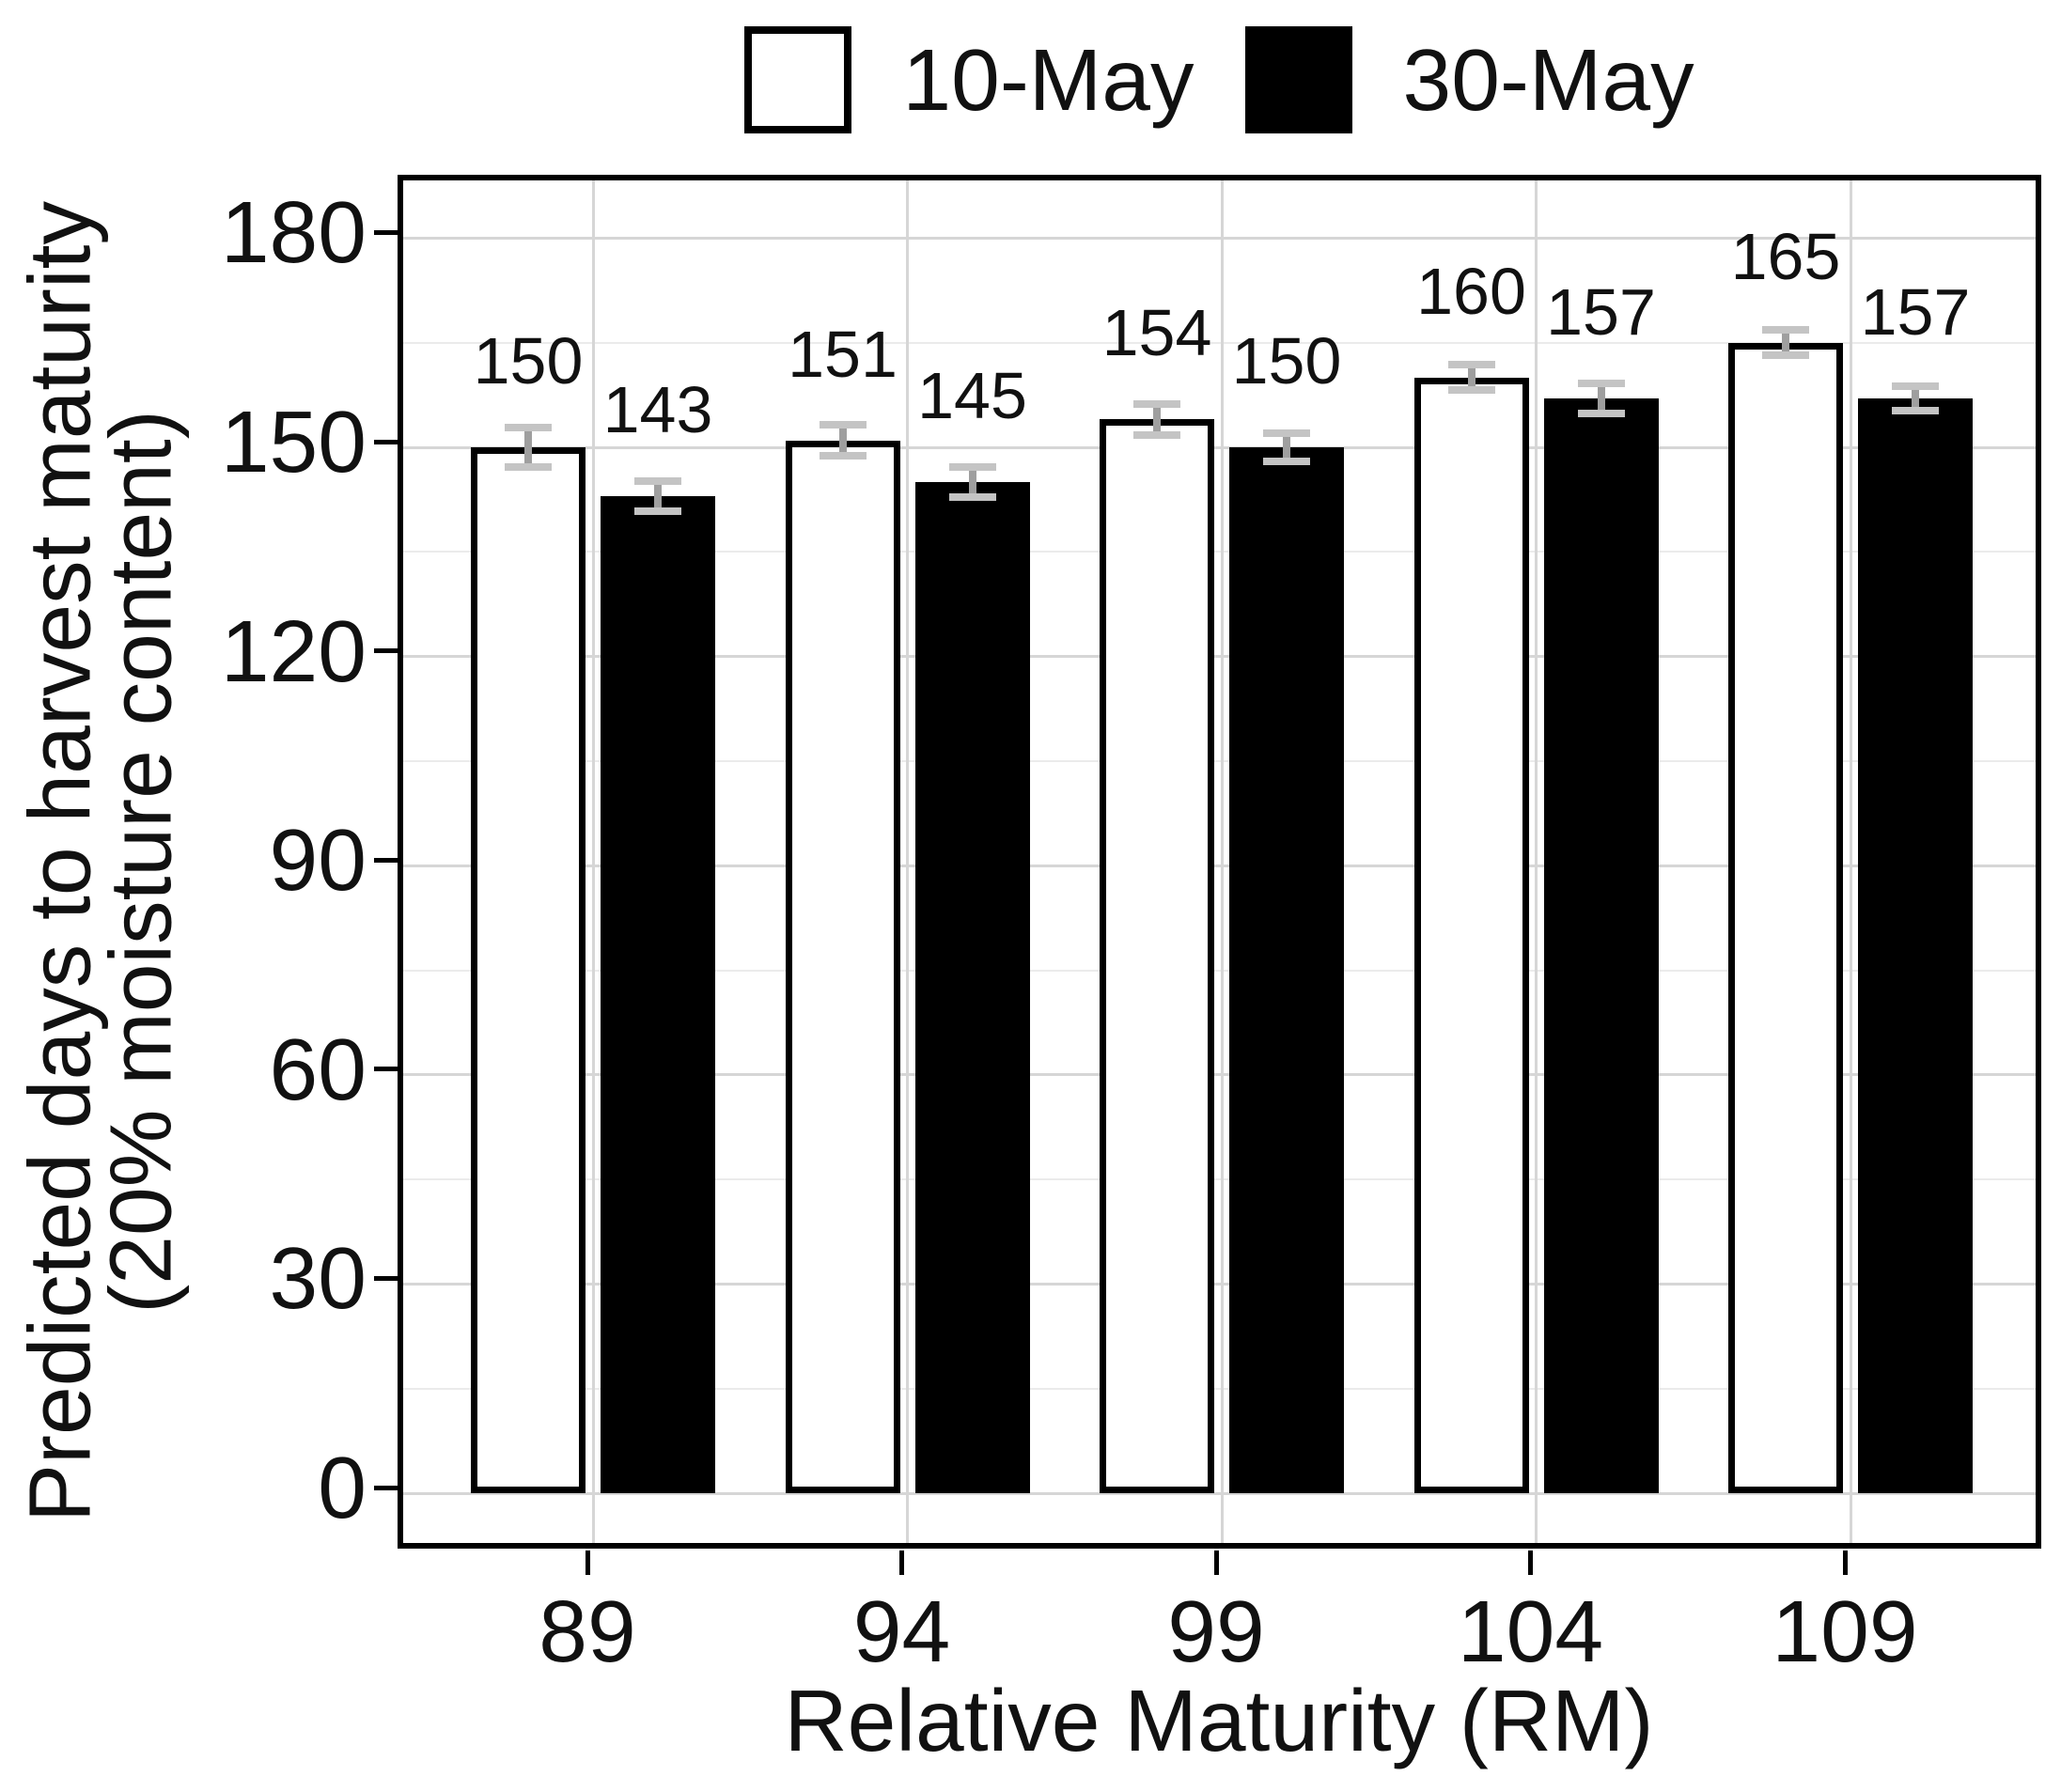 The width and height of the screenshot is (2061, 1792). I want to click on bar-value-label: 143, so click(657, 409).